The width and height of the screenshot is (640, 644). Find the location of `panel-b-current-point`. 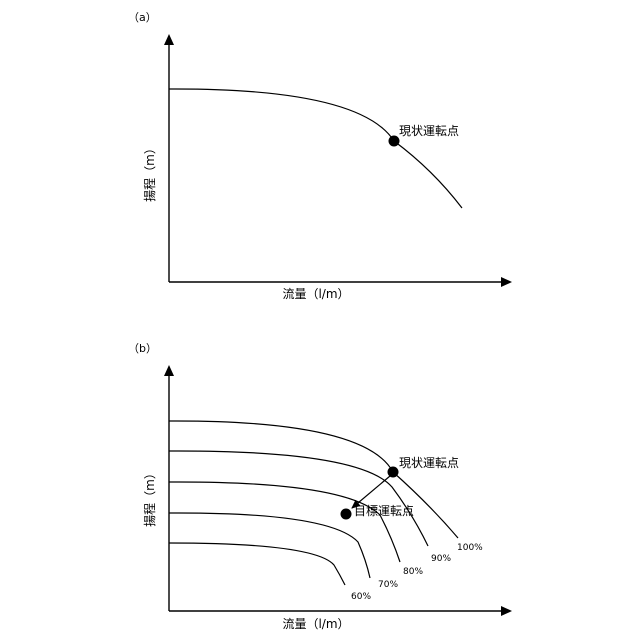

panel-b-current-point is located at coordinates (393, 472).